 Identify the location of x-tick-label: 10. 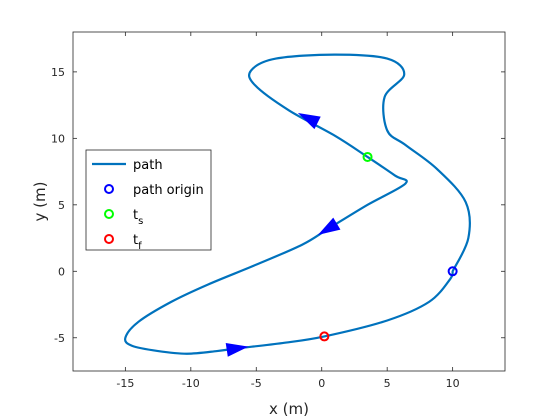
(453, 383).